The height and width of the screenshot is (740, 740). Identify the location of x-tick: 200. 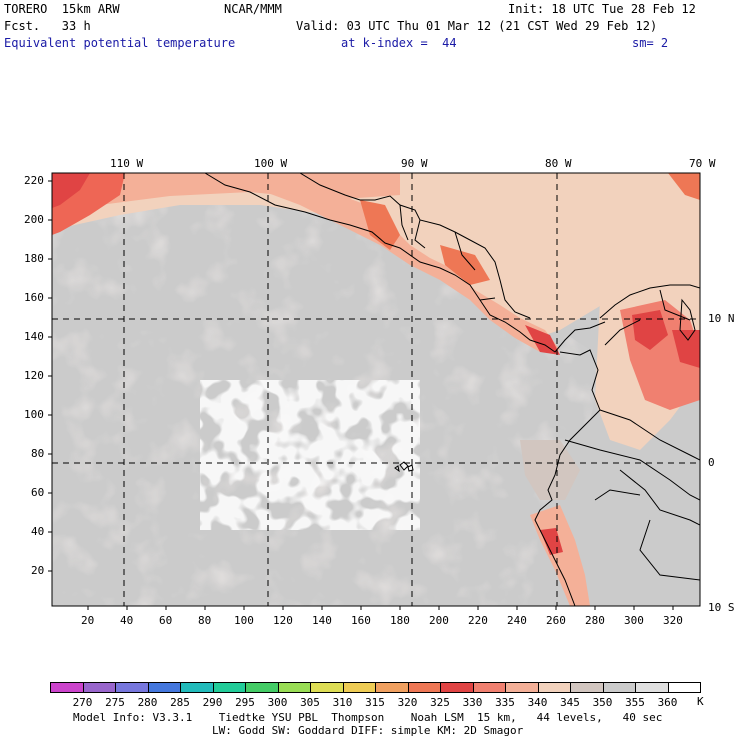
(439, 620).